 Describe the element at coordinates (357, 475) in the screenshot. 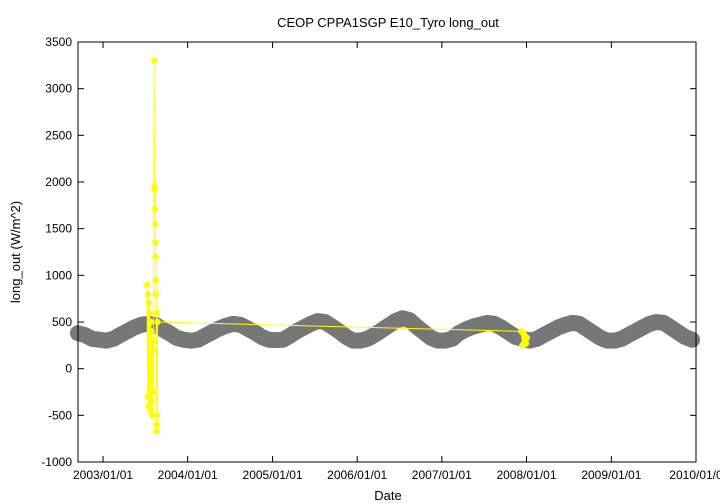

I see `x-tick-label: 2006/01/01` at that location.